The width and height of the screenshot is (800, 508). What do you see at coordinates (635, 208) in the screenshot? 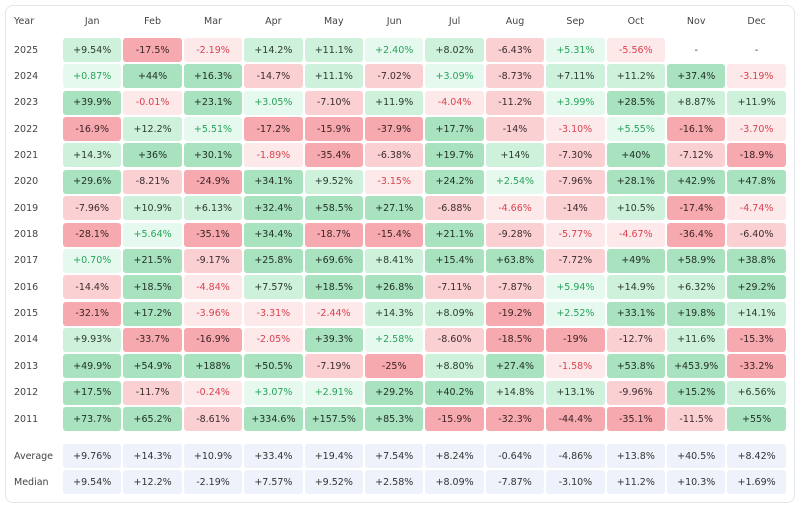
I see `return-cell: +10.5%` at bounding box center [635, 208].